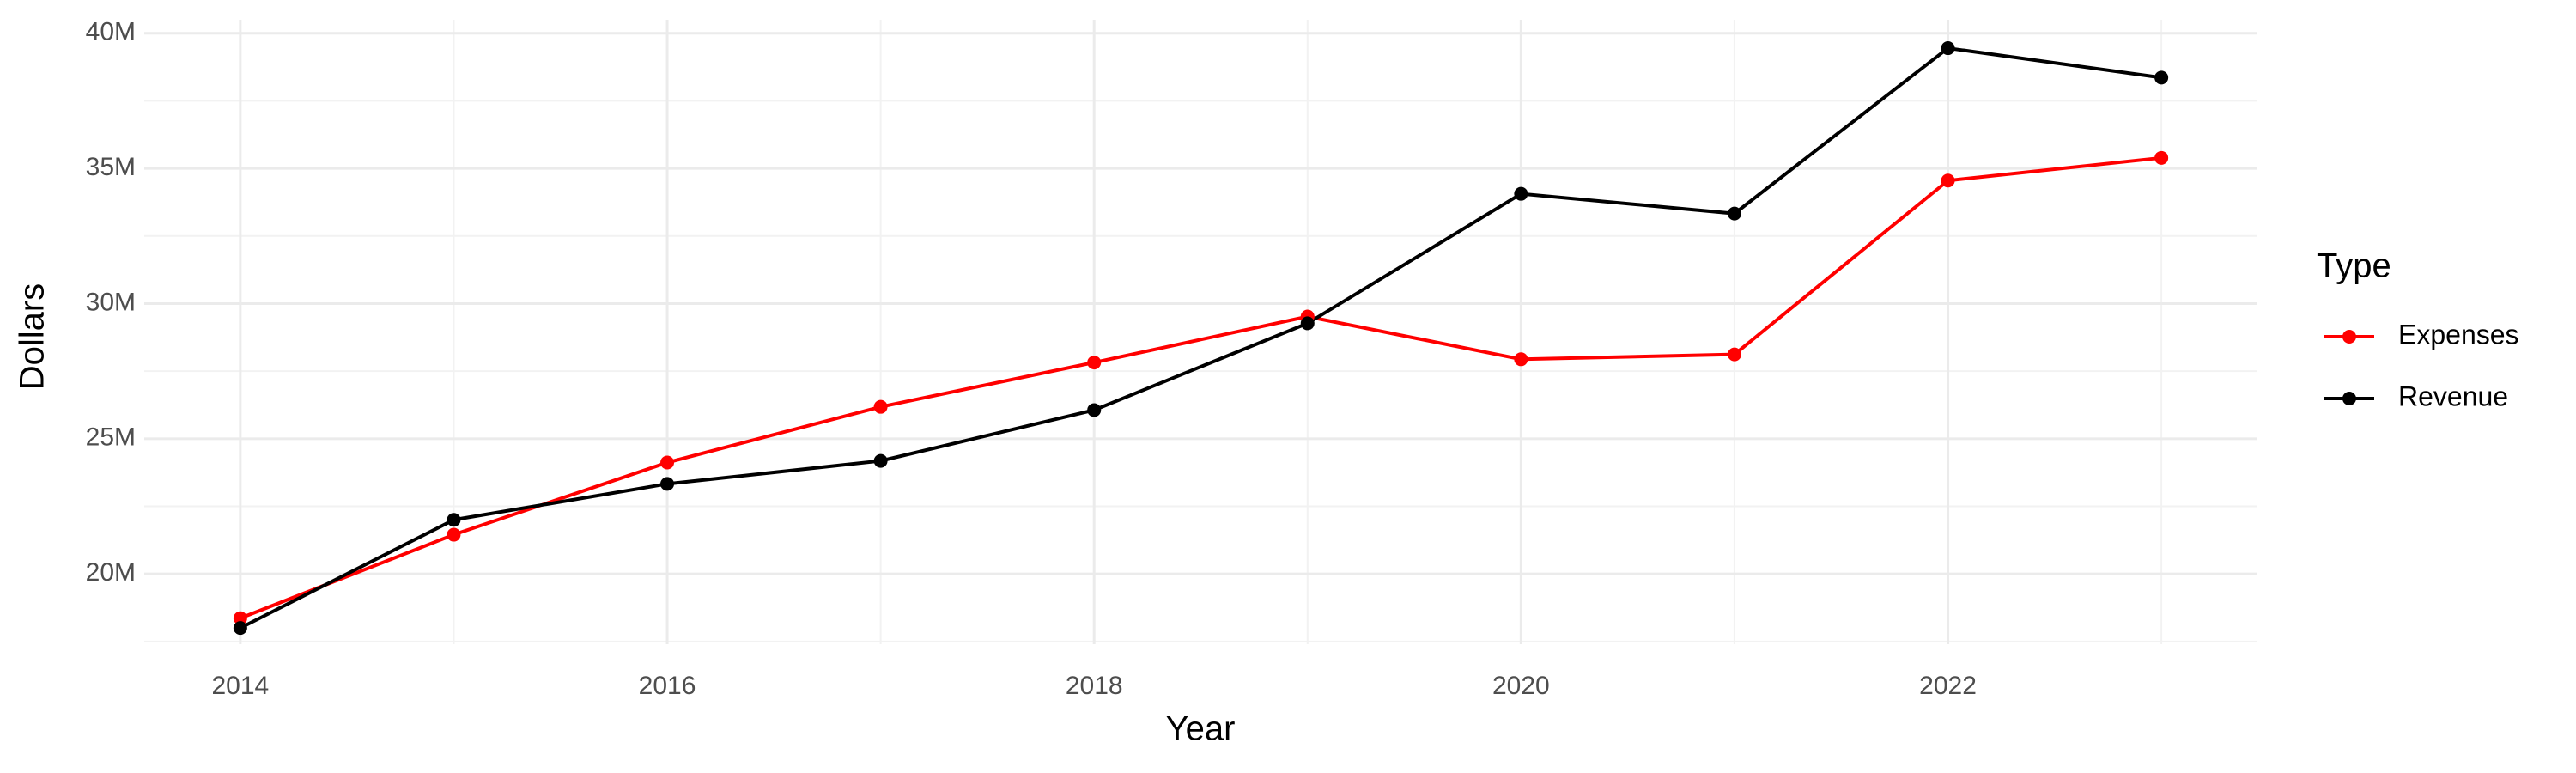 The height and width of the screenshot is (773, 2576). Describe the element at coordinates (667, 686) in the screenshot. I see `x-tick-label: 2016` at that location.